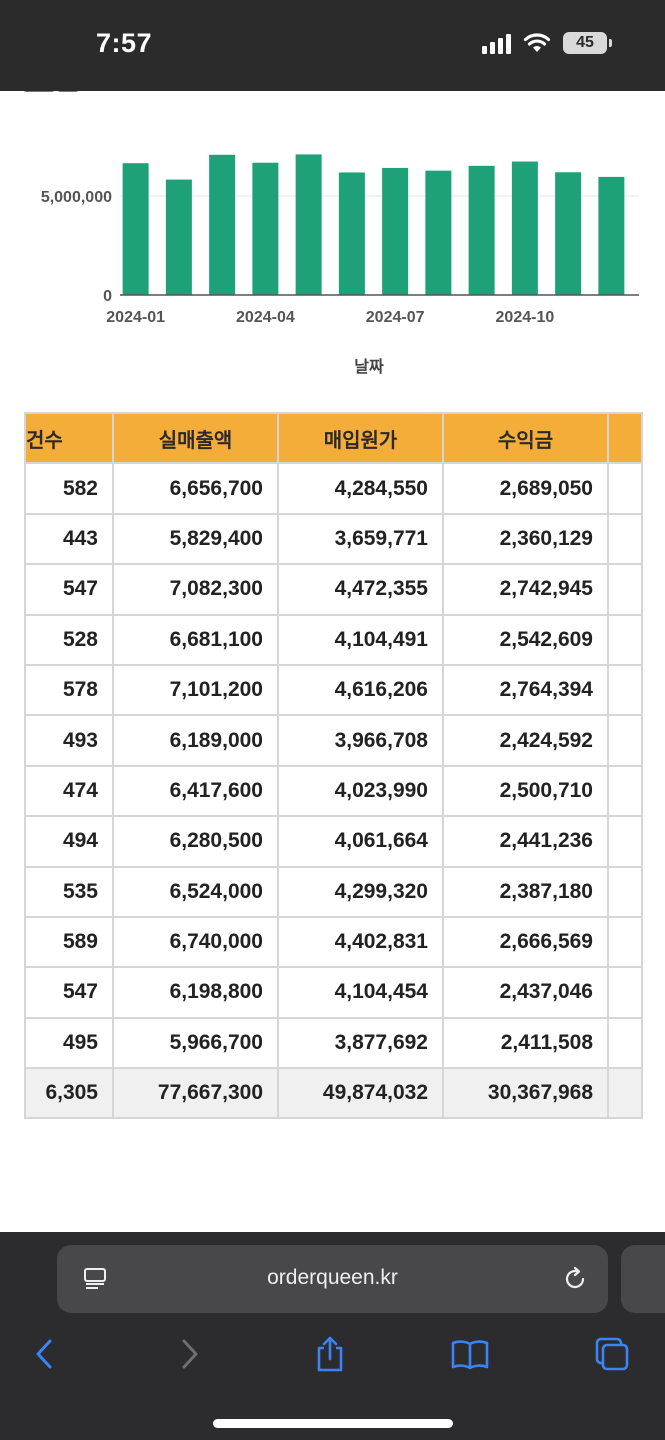 The image size is (665, 1440). I want to click on cell-sales: 6,198,800, so click(195, 992).